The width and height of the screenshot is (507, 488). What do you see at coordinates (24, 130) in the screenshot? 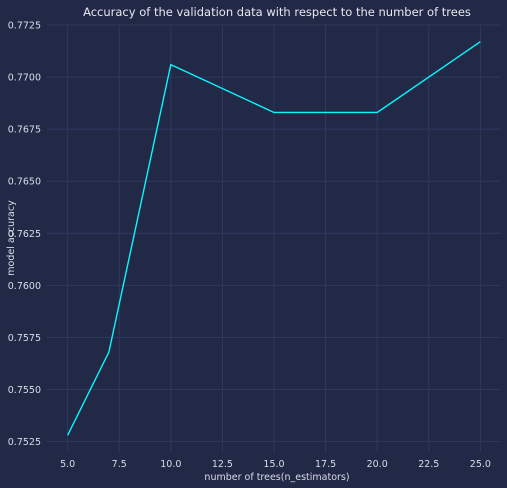
I see `y-tick-label: 0.7675` at bounding box center [24, 130].